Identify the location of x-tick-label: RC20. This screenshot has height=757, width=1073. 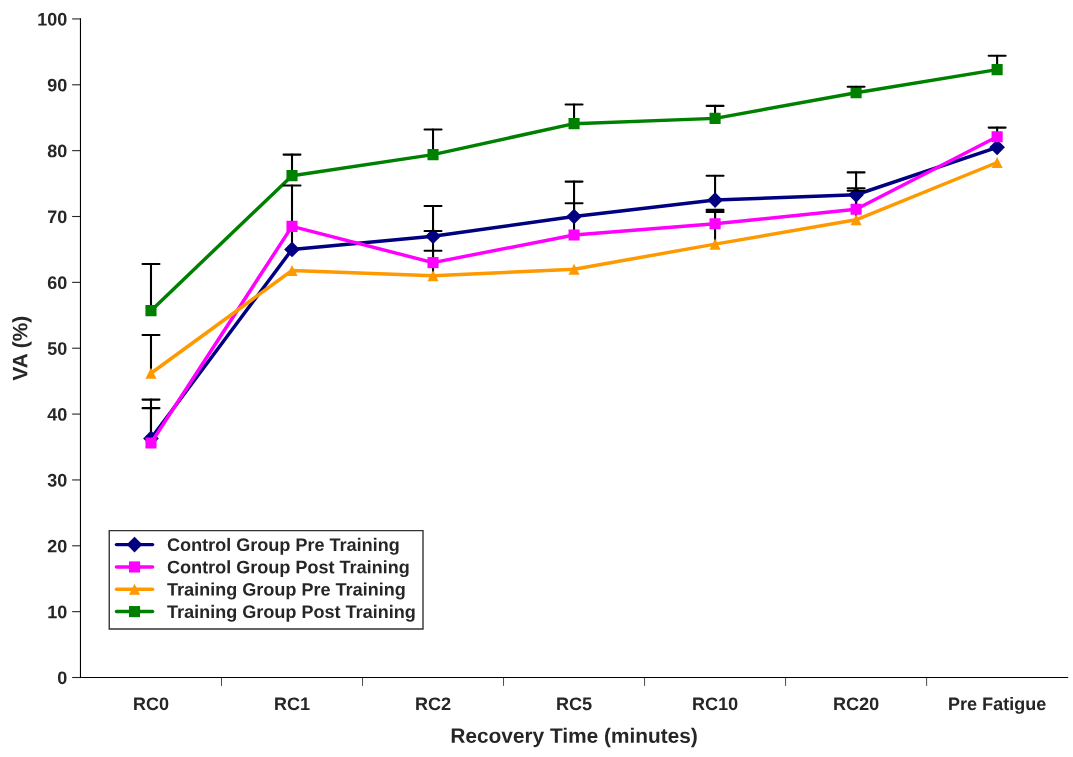
(856, 704).